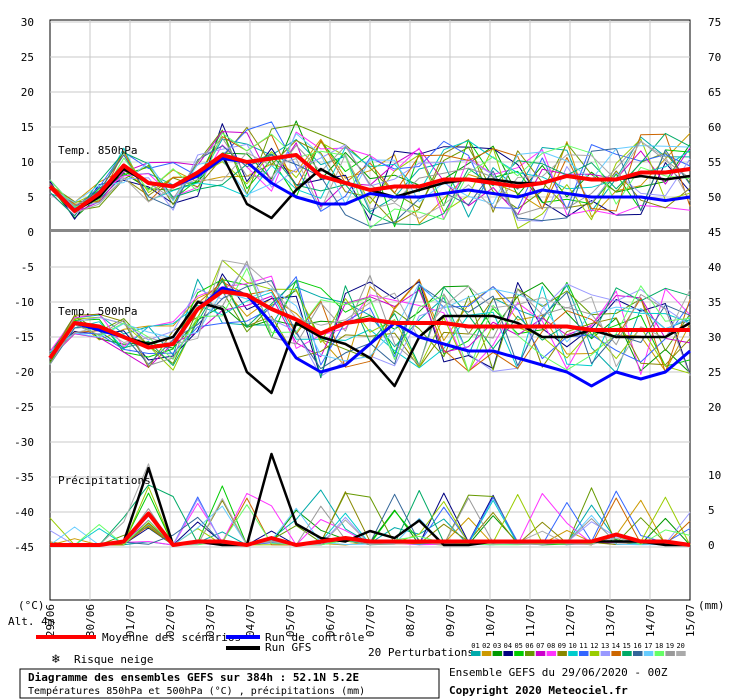 The width and height of the screenshot is (740, 700). I want to click on x-tick-label: 01/07, so click(130, 620).